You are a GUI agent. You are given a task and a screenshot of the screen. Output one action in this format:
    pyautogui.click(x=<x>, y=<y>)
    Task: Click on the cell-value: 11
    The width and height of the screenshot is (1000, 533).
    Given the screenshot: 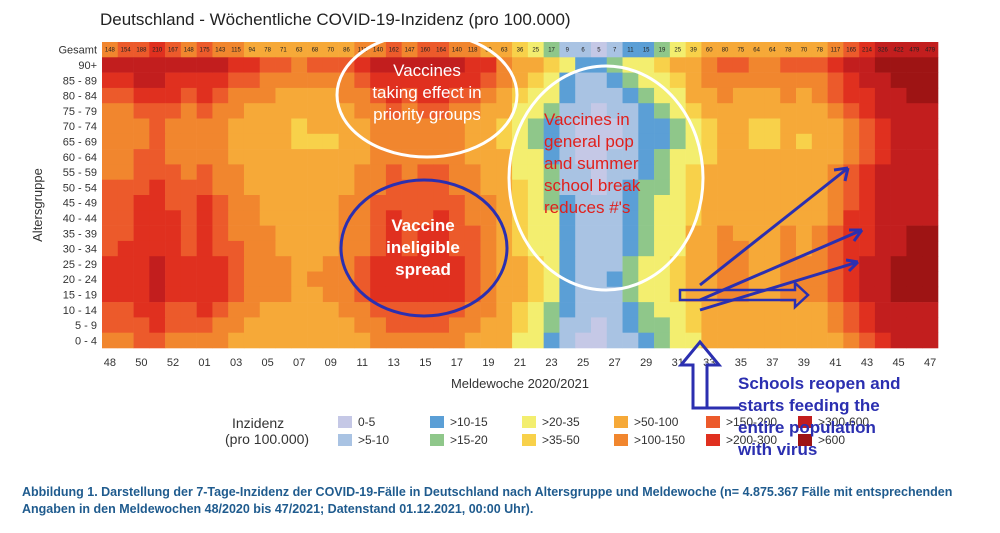 What is the action you would take?
    pyautogui.click(x=630, y=51)
    